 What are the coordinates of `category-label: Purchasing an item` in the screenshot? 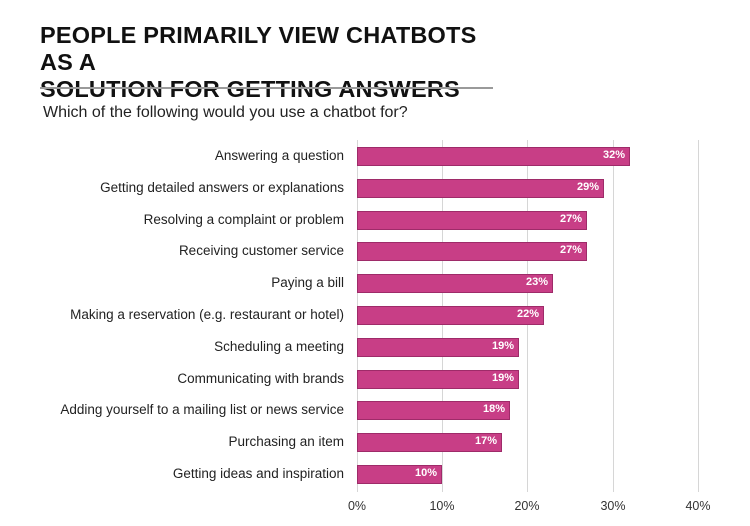 It's located at (286, 441).